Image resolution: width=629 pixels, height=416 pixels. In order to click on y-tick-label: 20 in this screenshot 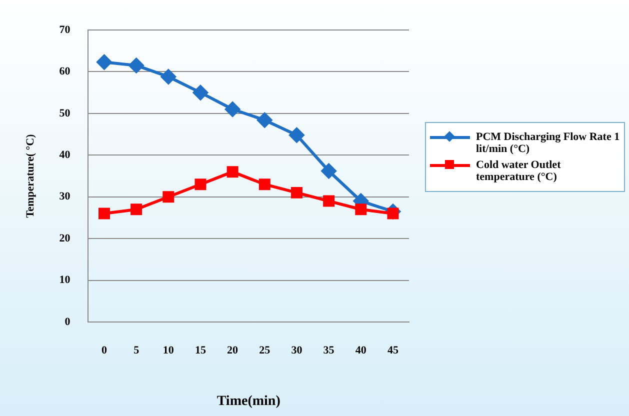, I will do `click(65, 238)`.